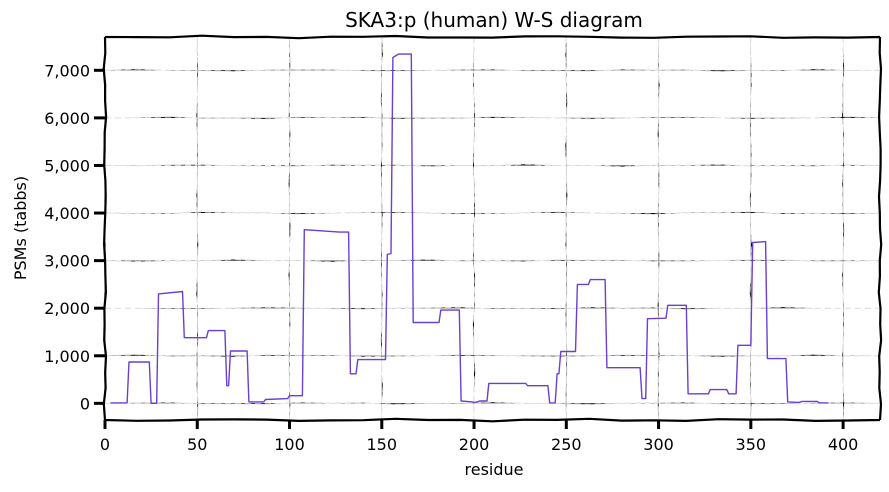 This screenshot has height=492, width=889. I want to click on y-tick-label: 6,000, so click(67, 118).